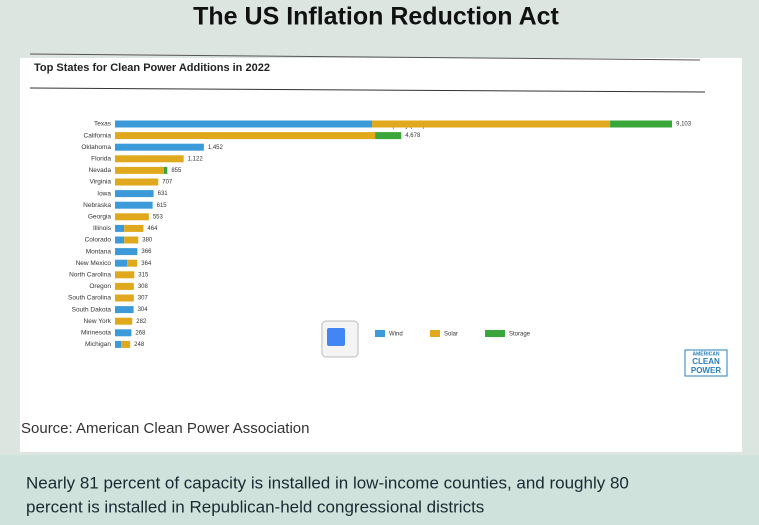 Image resolution: width=759 pixels, height=525 pixels. I want to click on logo-text: CLEAN, so click(706, 361).